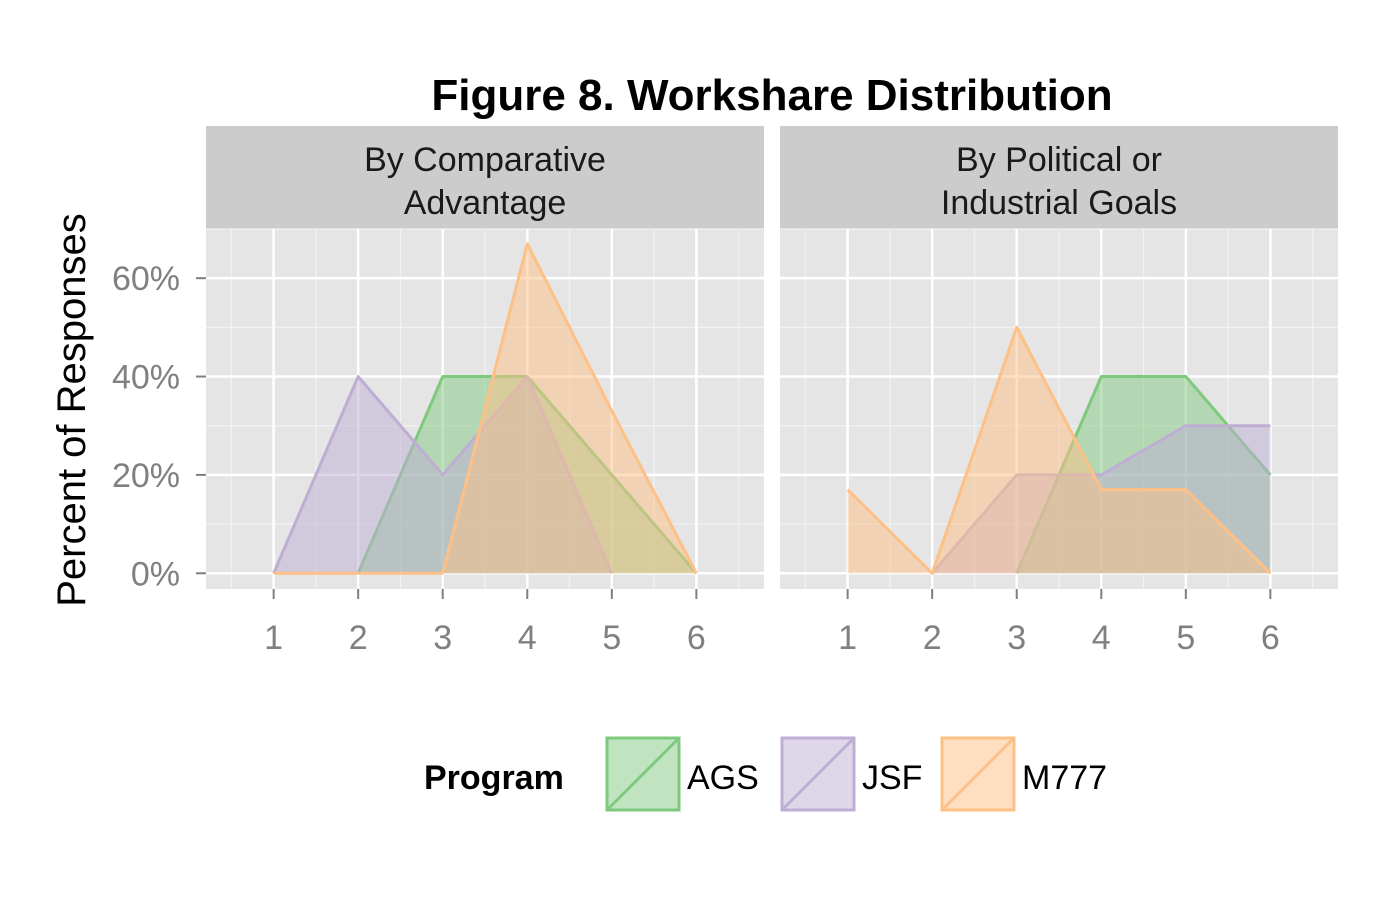  I want to click on panel-strip-label: By Political or, so click(1059, 160).